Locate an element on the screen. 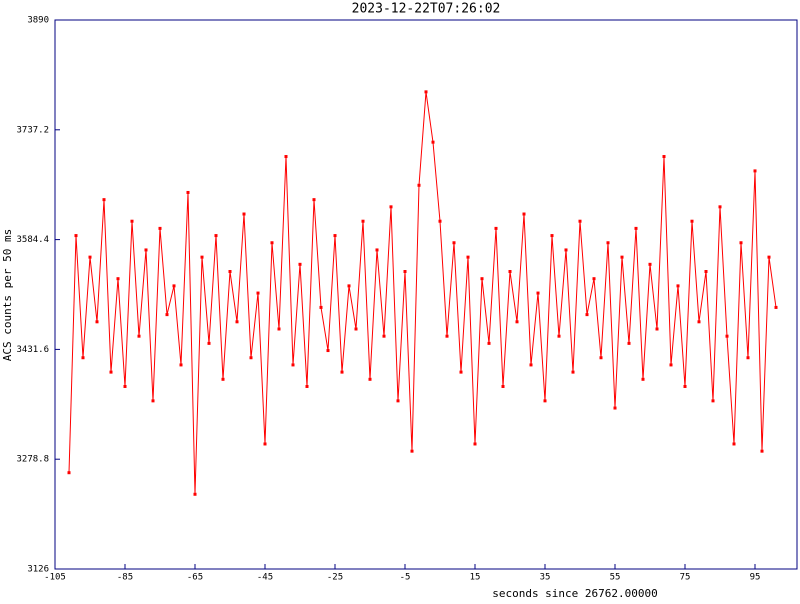 Image resolution: width=800 pixels, height=604 pixels. y-tick-label: 3278.8 is located at coordinates (32, 460).